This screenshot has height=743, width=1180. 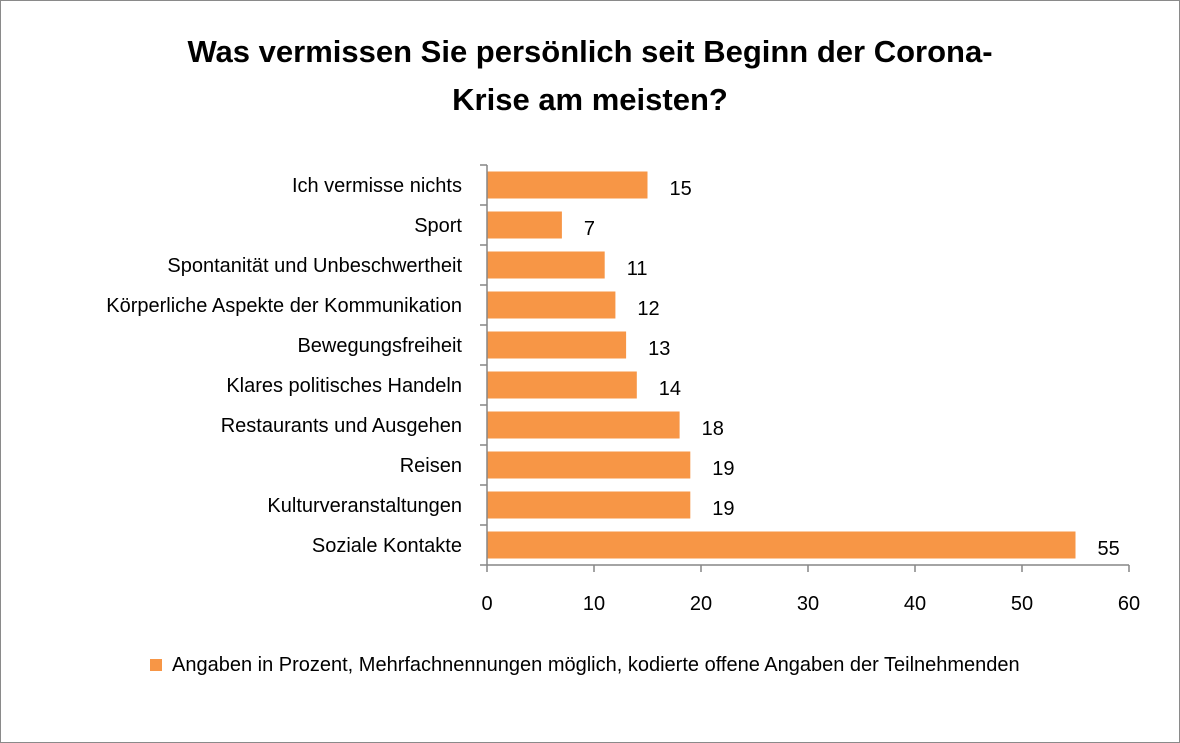 What do you see at coordinates (314, 266) in the screenshot?
I see `category-label: Spontanität und Unbeschwertheit` at bounding box center [314, 266].